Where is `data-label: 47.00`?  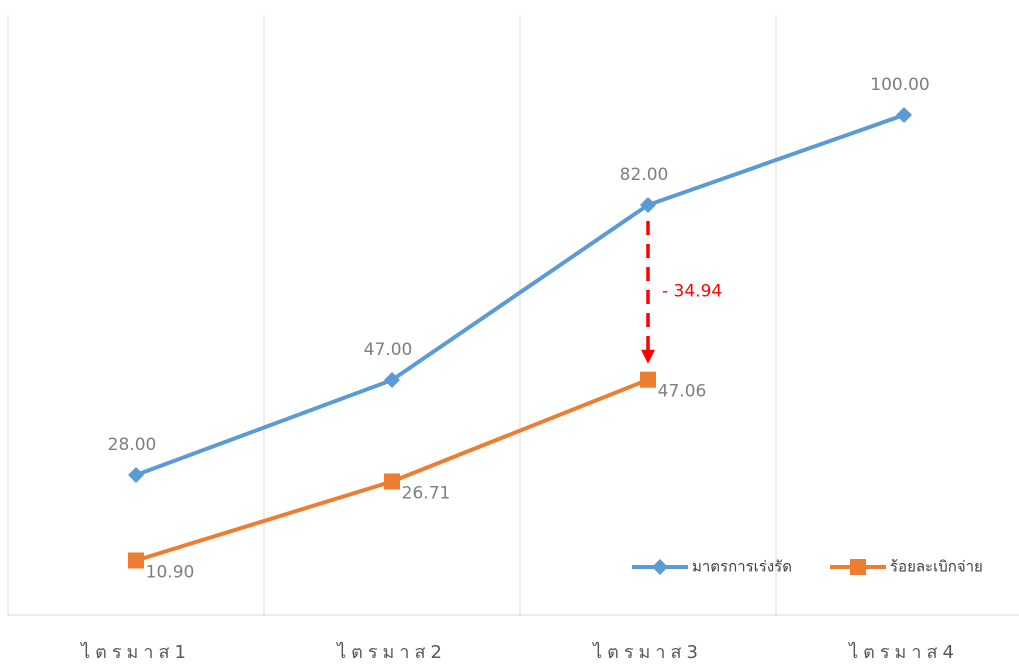
data-label: 47.00 is located at coordinates (388, 350).